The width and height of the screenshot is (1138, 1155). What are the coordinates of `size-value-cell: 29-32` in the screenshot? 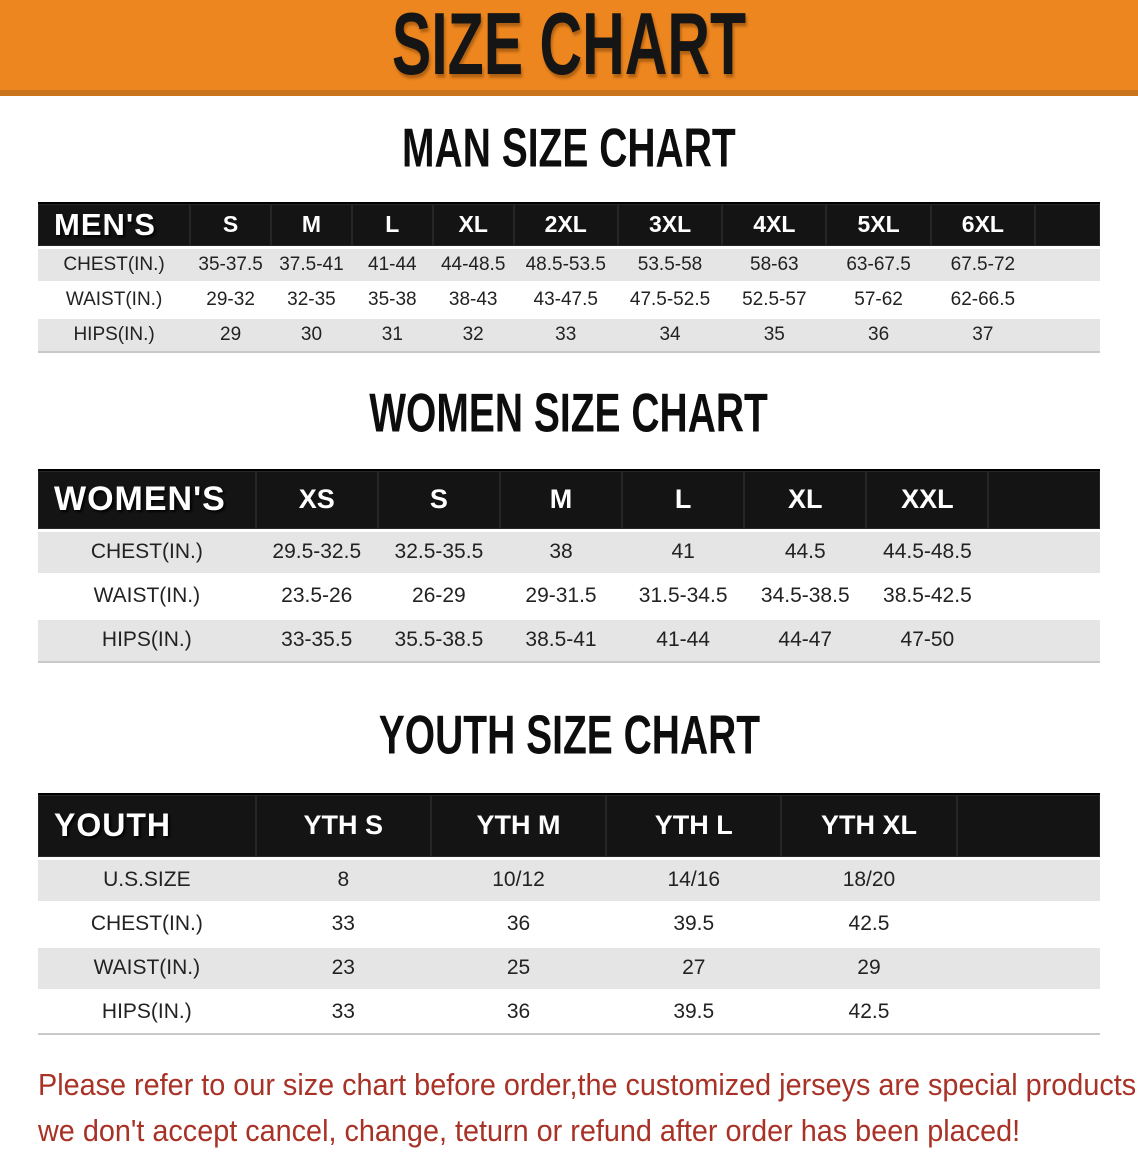 It's located at (231, 298).